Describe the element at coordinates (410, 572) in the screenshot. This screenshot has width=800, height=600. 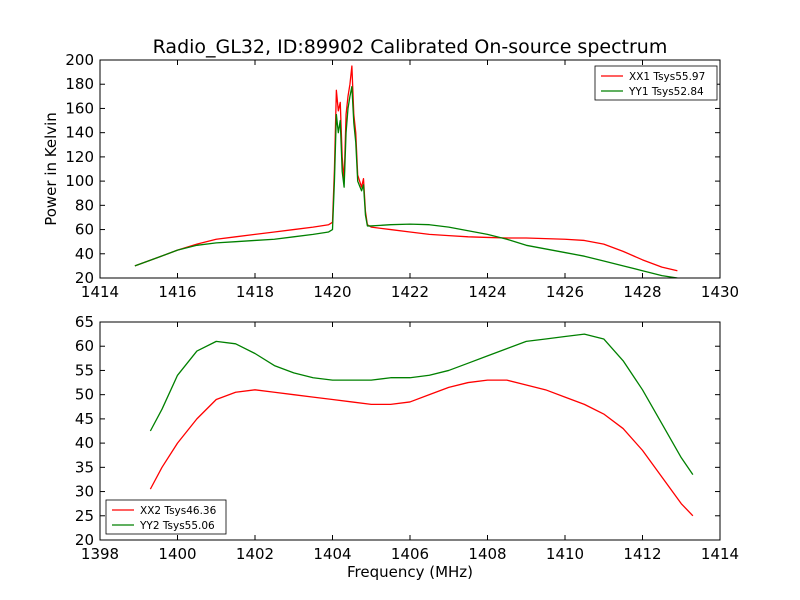
I see `x-axis-label: Frequency (MHz)` at that location.